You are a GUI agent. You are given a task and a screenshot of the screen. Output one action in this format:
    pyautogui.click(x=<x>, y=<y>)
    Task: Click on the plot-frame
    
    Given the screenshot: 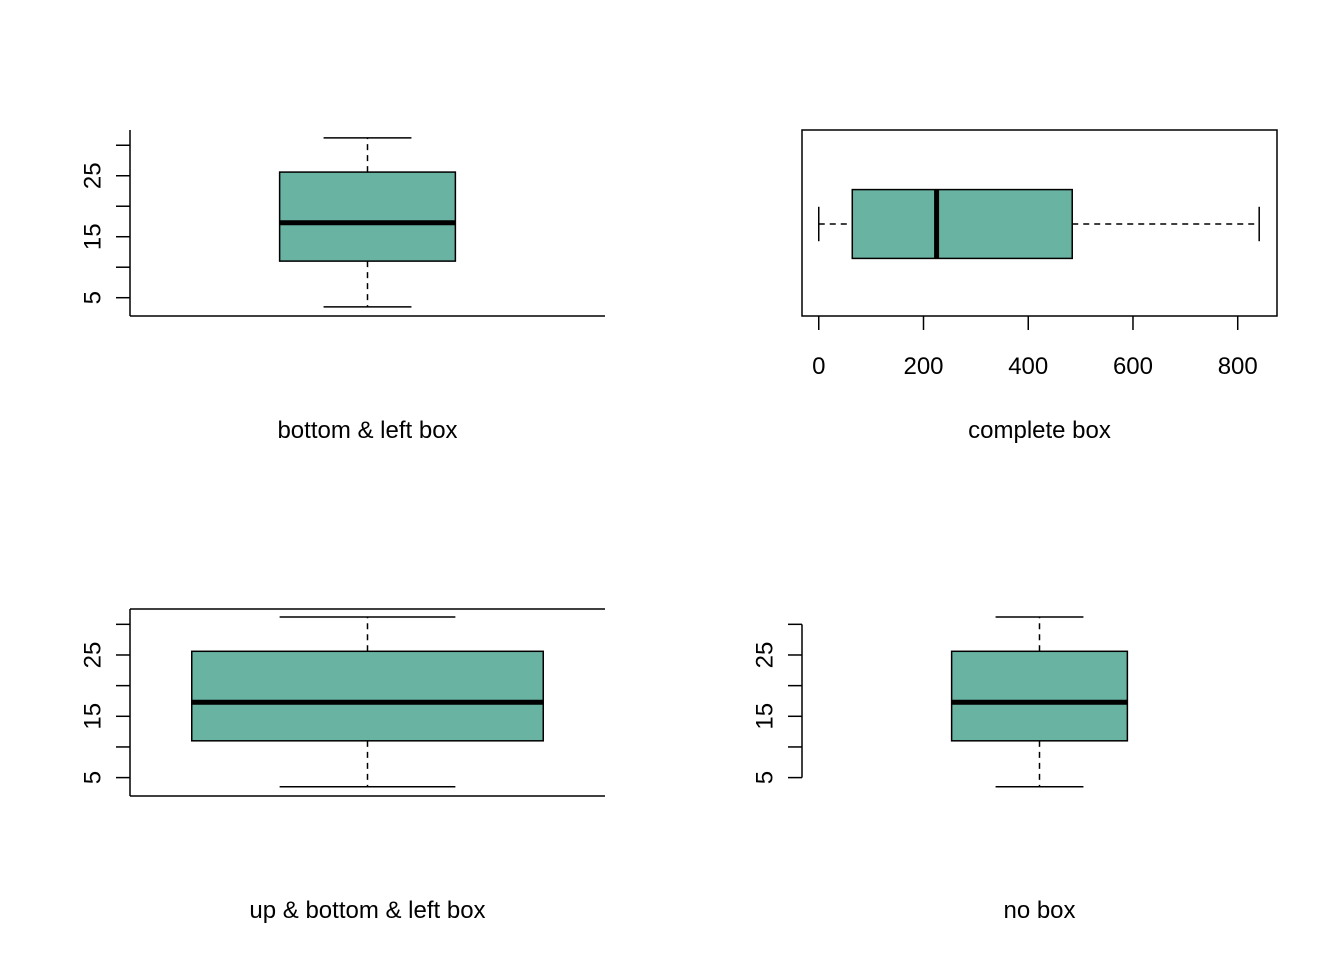 What is the action you would take?
    pyautogui.click(x=1039, y=223)
    